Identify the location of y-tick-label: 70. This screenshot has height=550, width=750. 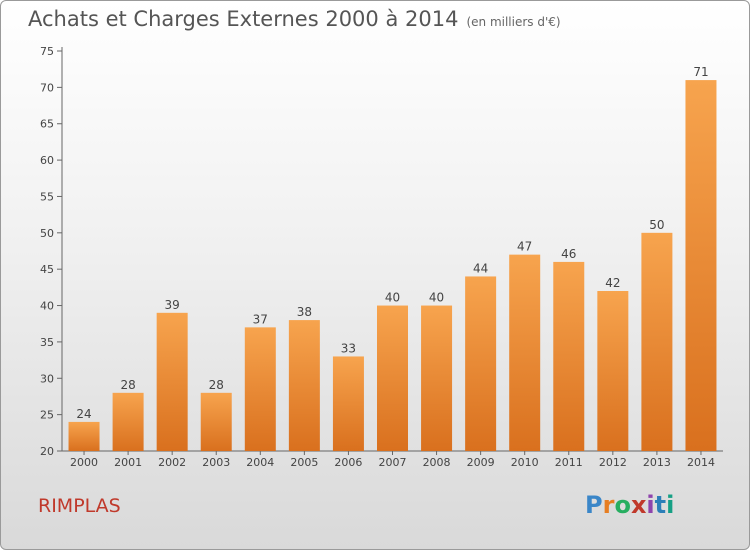
(47, 87).